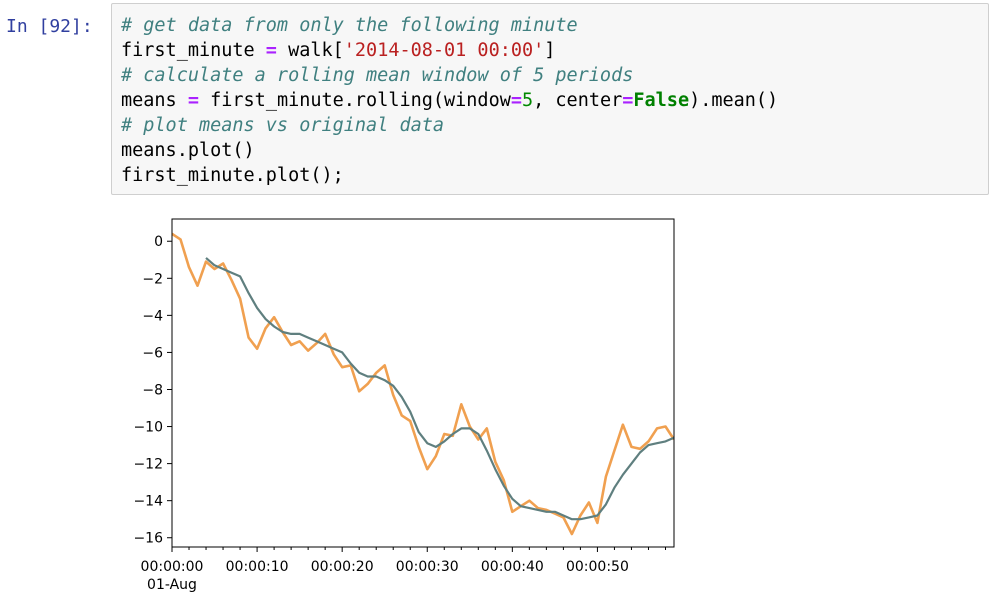 The image size is (994, 603). What do you see at coordinates (427, 567) in the screenshot?
I see `x-tick-label: 00:00:30` at bounding box center [427, 567].